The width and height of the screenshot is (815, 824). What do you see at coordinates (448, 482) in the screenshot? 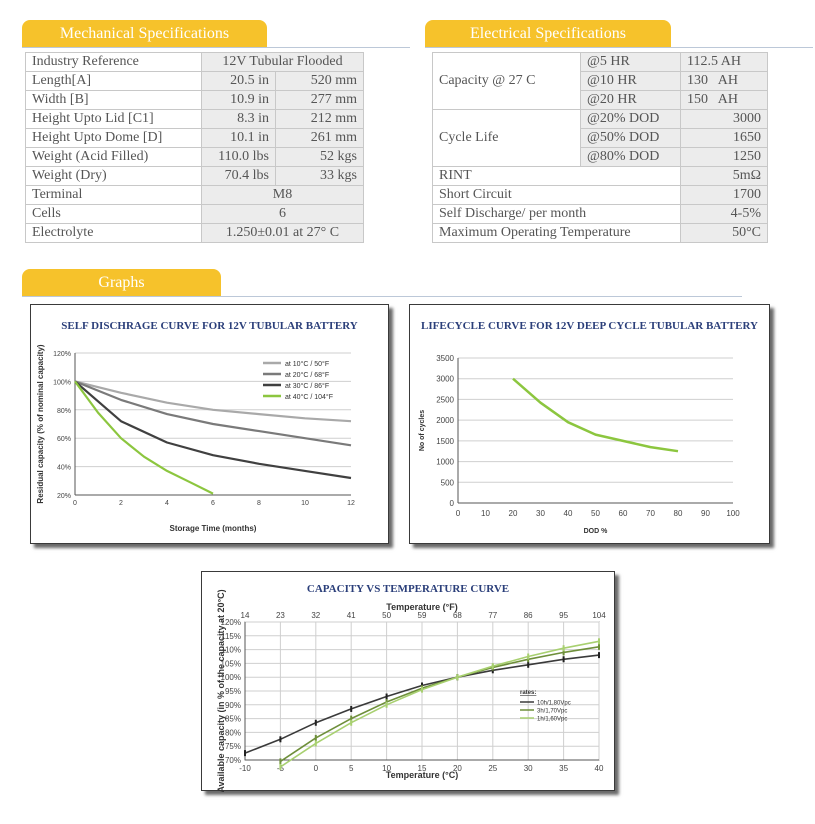
I see `y-tick-label: 500` at bounding box center [448, 482].